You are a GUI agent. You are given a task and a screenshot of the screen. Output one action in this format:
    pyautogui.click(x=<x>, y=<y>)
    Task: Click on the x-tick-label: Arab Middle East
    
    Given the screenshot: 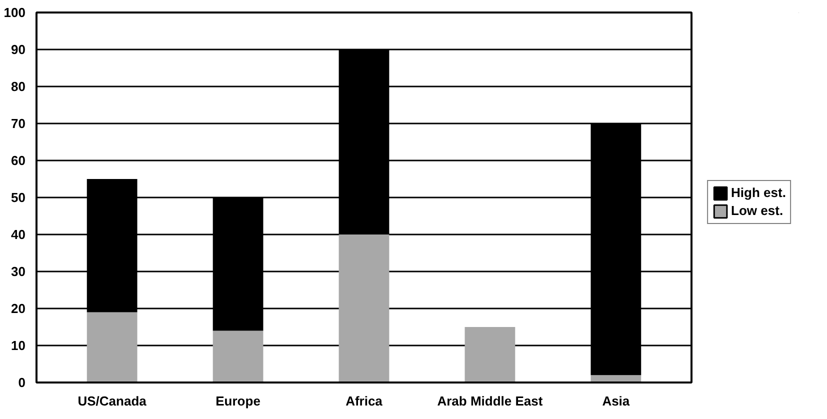 What is the action you would take?
    pyautogui.click(x=490, y=401)
    